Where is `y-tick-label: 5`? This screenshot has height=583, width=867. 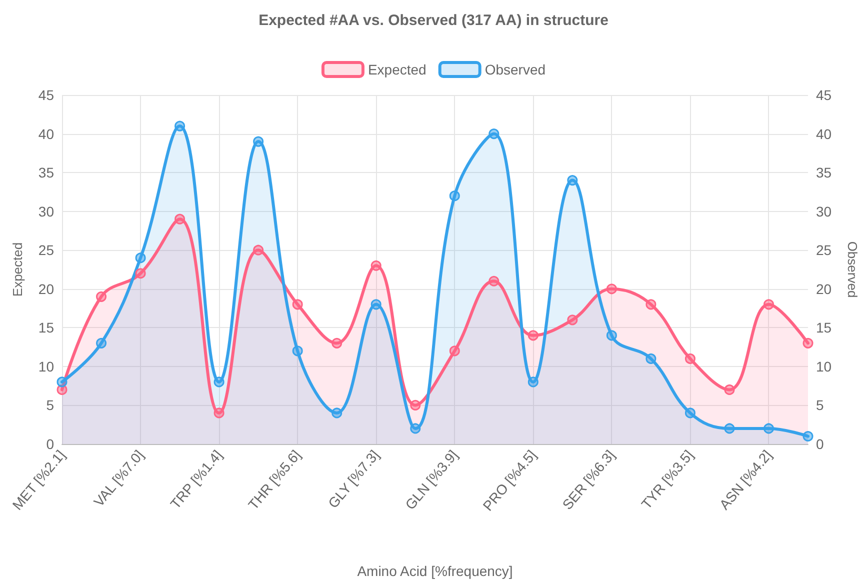
y-tick-label: 5 is located at coordinates (50, 405).